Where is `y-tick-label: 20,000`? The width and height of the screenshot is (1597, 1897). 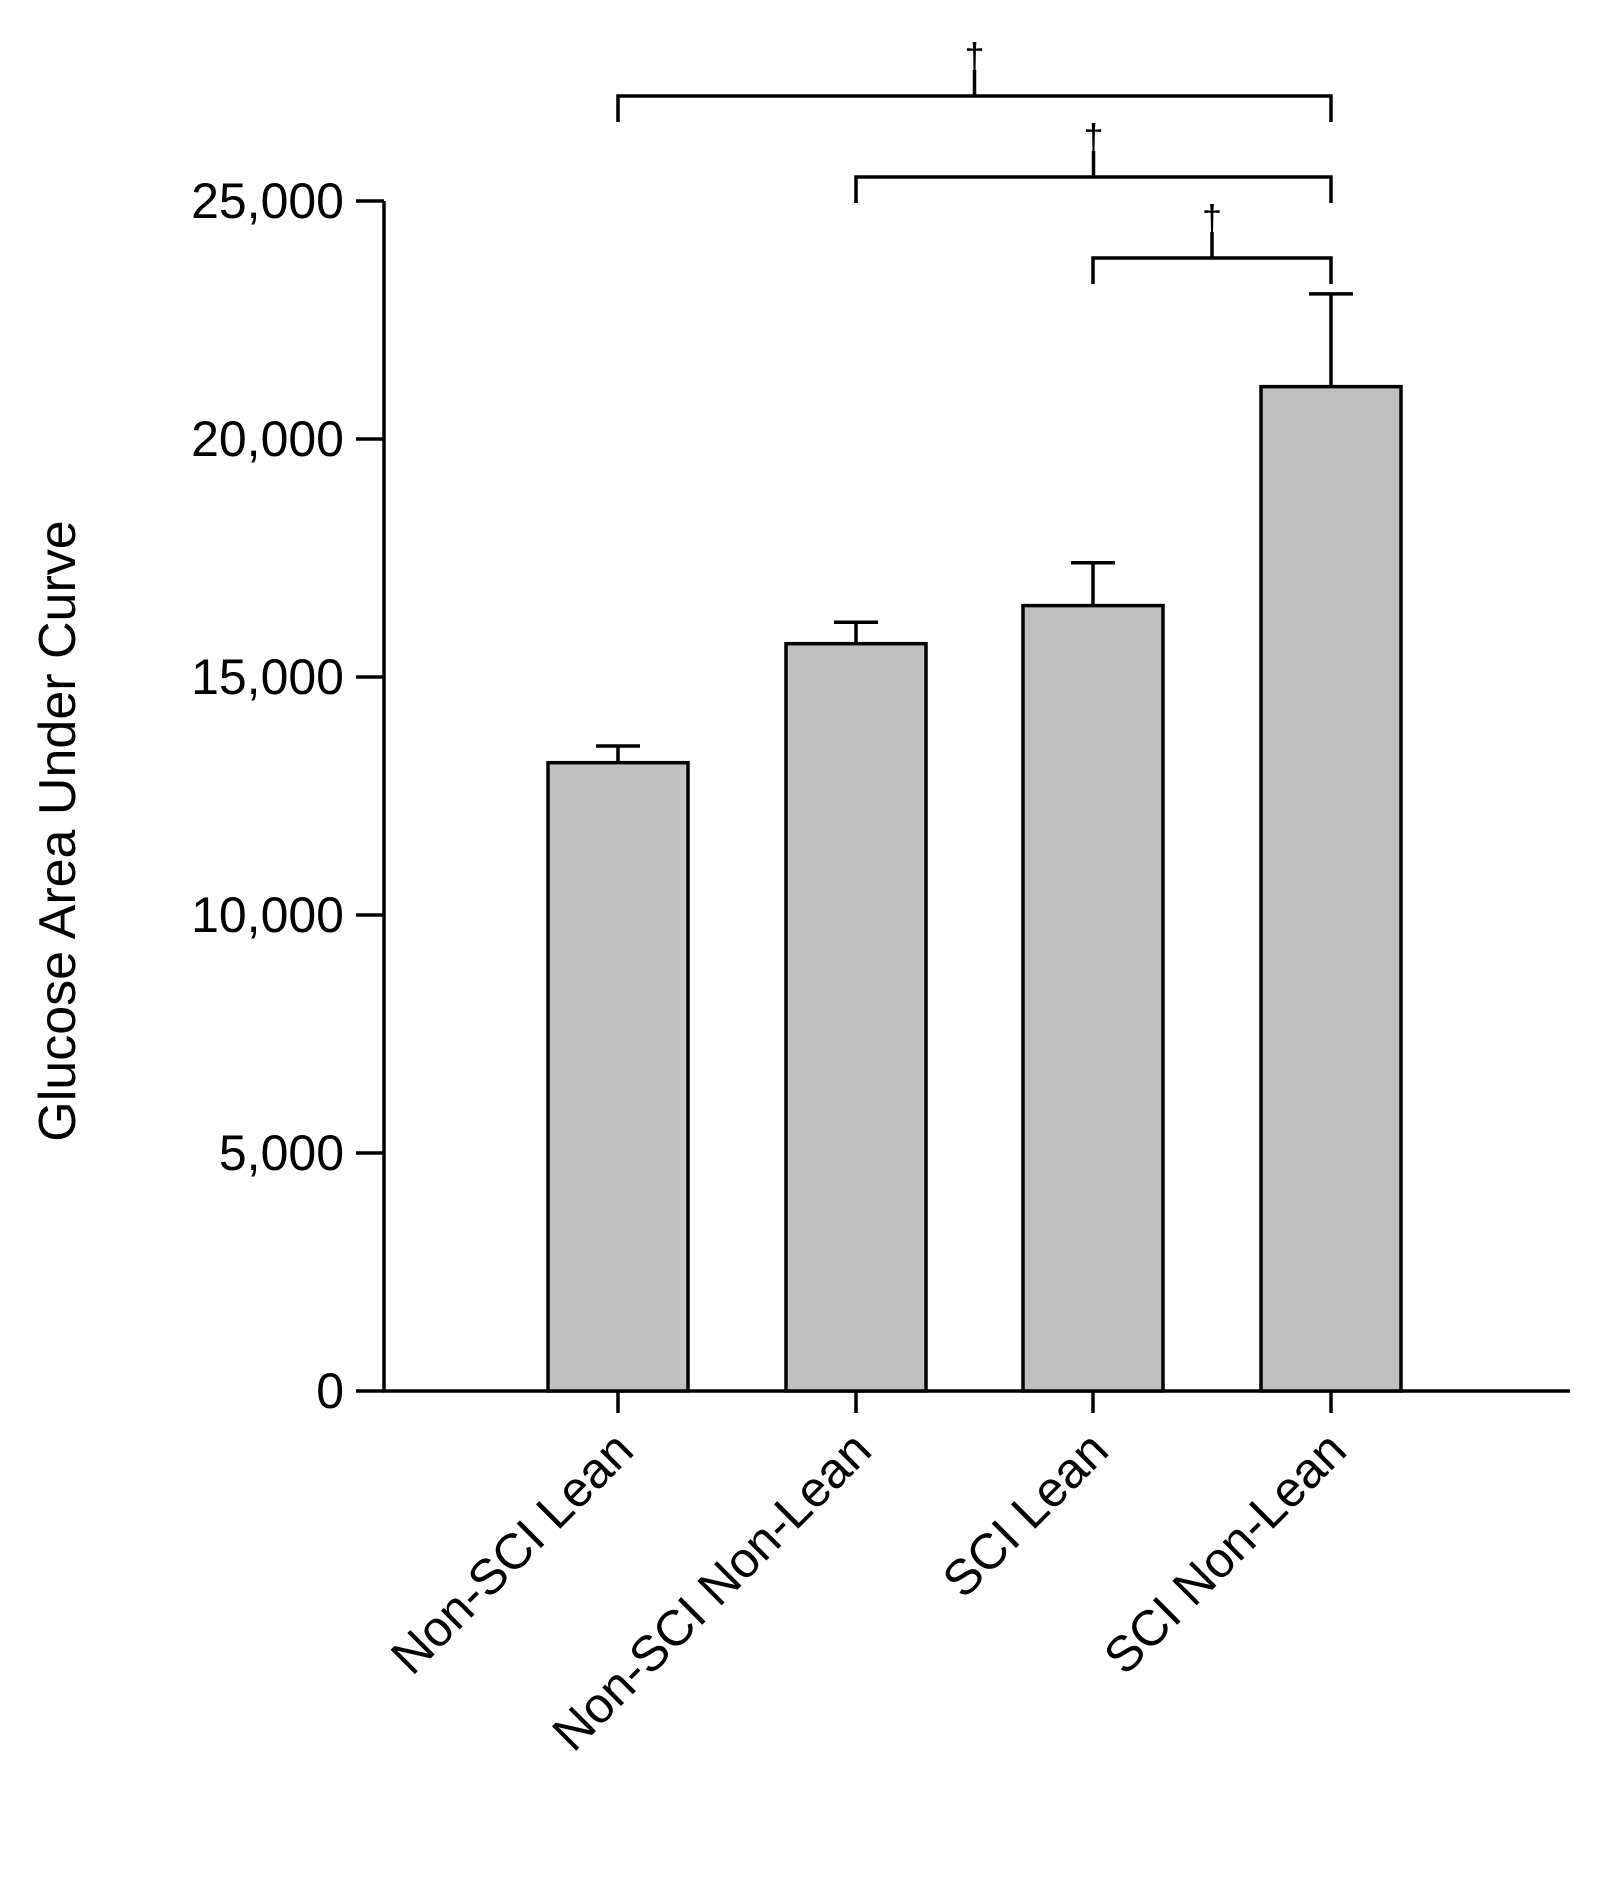
y-tick-label: 20,000 is located at coordinates (267, 439).